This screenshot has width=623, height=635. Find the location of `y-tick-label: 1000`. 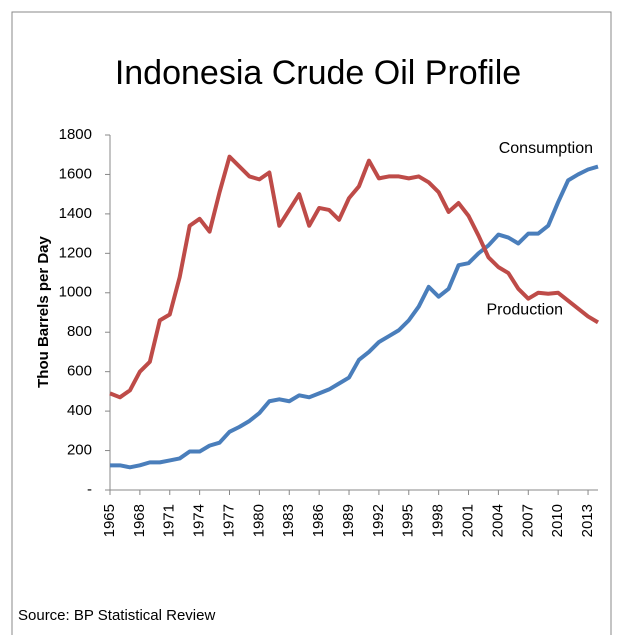

y-tick-label: 1000 is located at coordinates (75, 292).